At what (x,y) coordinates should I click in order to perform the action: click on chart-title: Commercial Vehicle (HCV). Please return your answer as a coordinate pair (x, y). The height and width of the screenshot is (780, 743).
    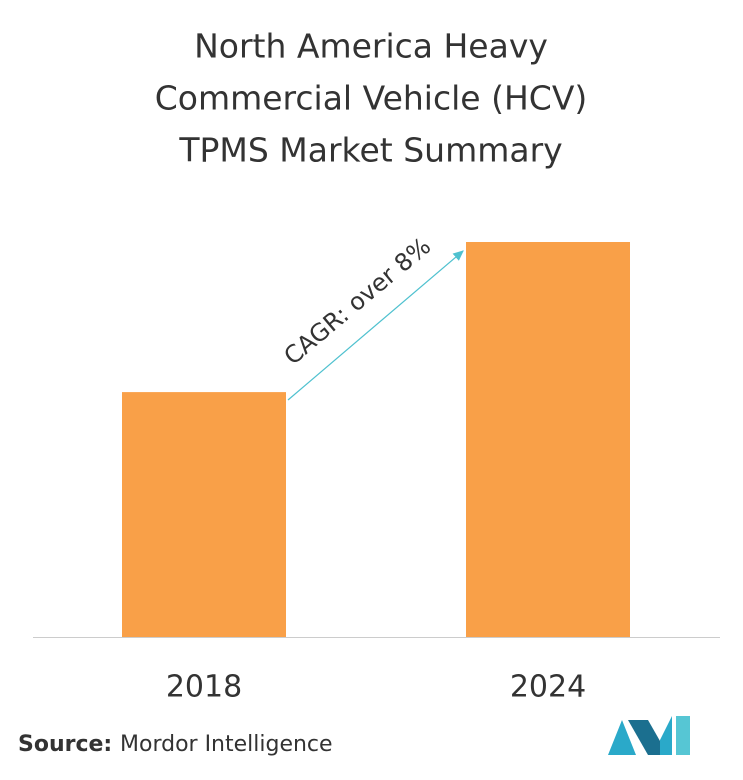
    Looking at the image, I should click on (371, 98).